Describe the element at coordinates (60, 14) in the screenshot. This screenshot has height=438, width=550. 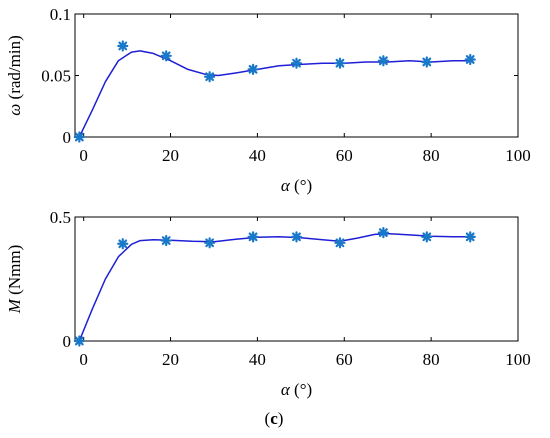
I see `y-tick-label: 0.1` at that location.